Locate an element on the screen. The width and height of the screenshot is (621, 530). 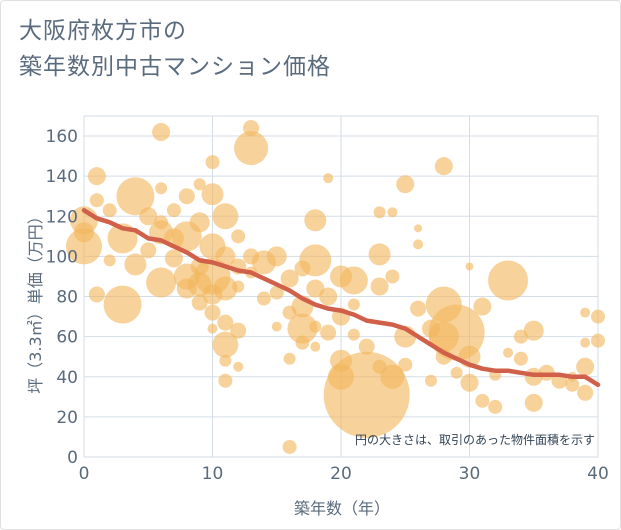
x-tick-labels: 0 10 20 30 40 is located at coordinates (344, 474).